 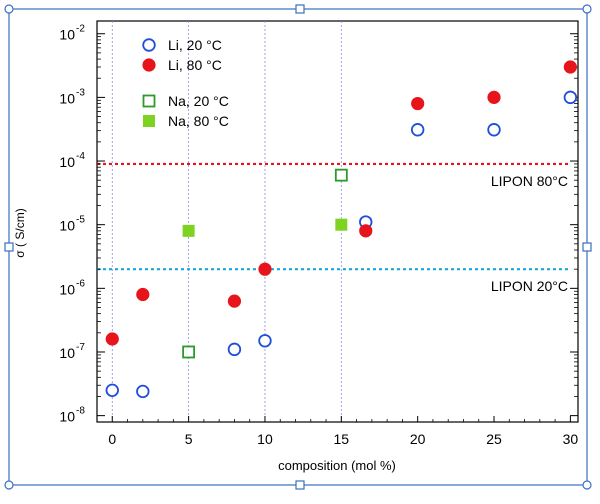 I want to click on handle-middle-right, so click(x=587, y=247).